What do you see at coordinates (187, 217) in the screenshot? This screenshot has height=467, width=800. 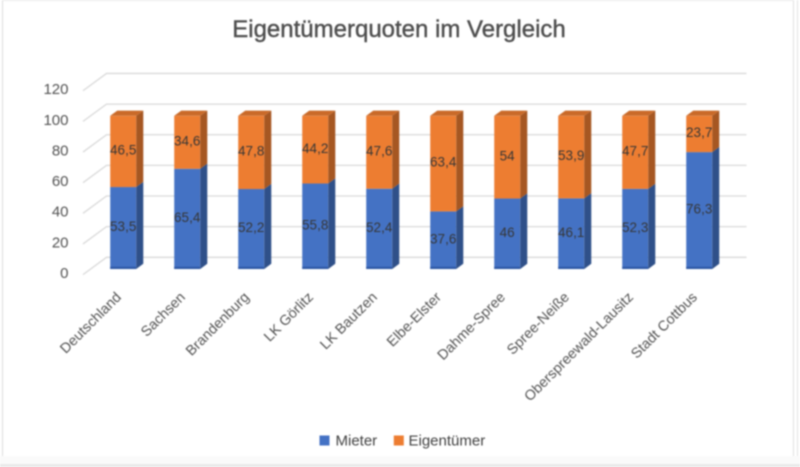 I see `svg-text: 65,4` at bounding box center [187, 217].